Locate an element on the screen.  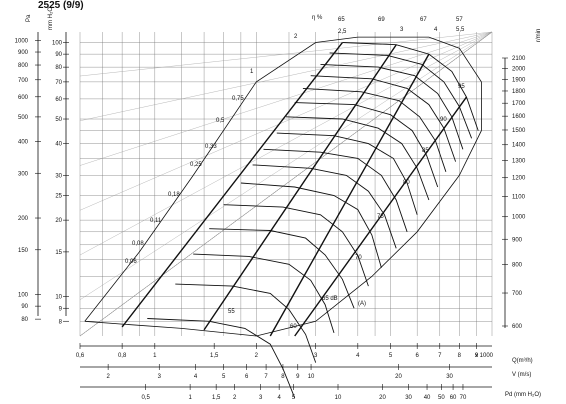
rpm-tick-label: 900 is located at coordinates (517, 240).